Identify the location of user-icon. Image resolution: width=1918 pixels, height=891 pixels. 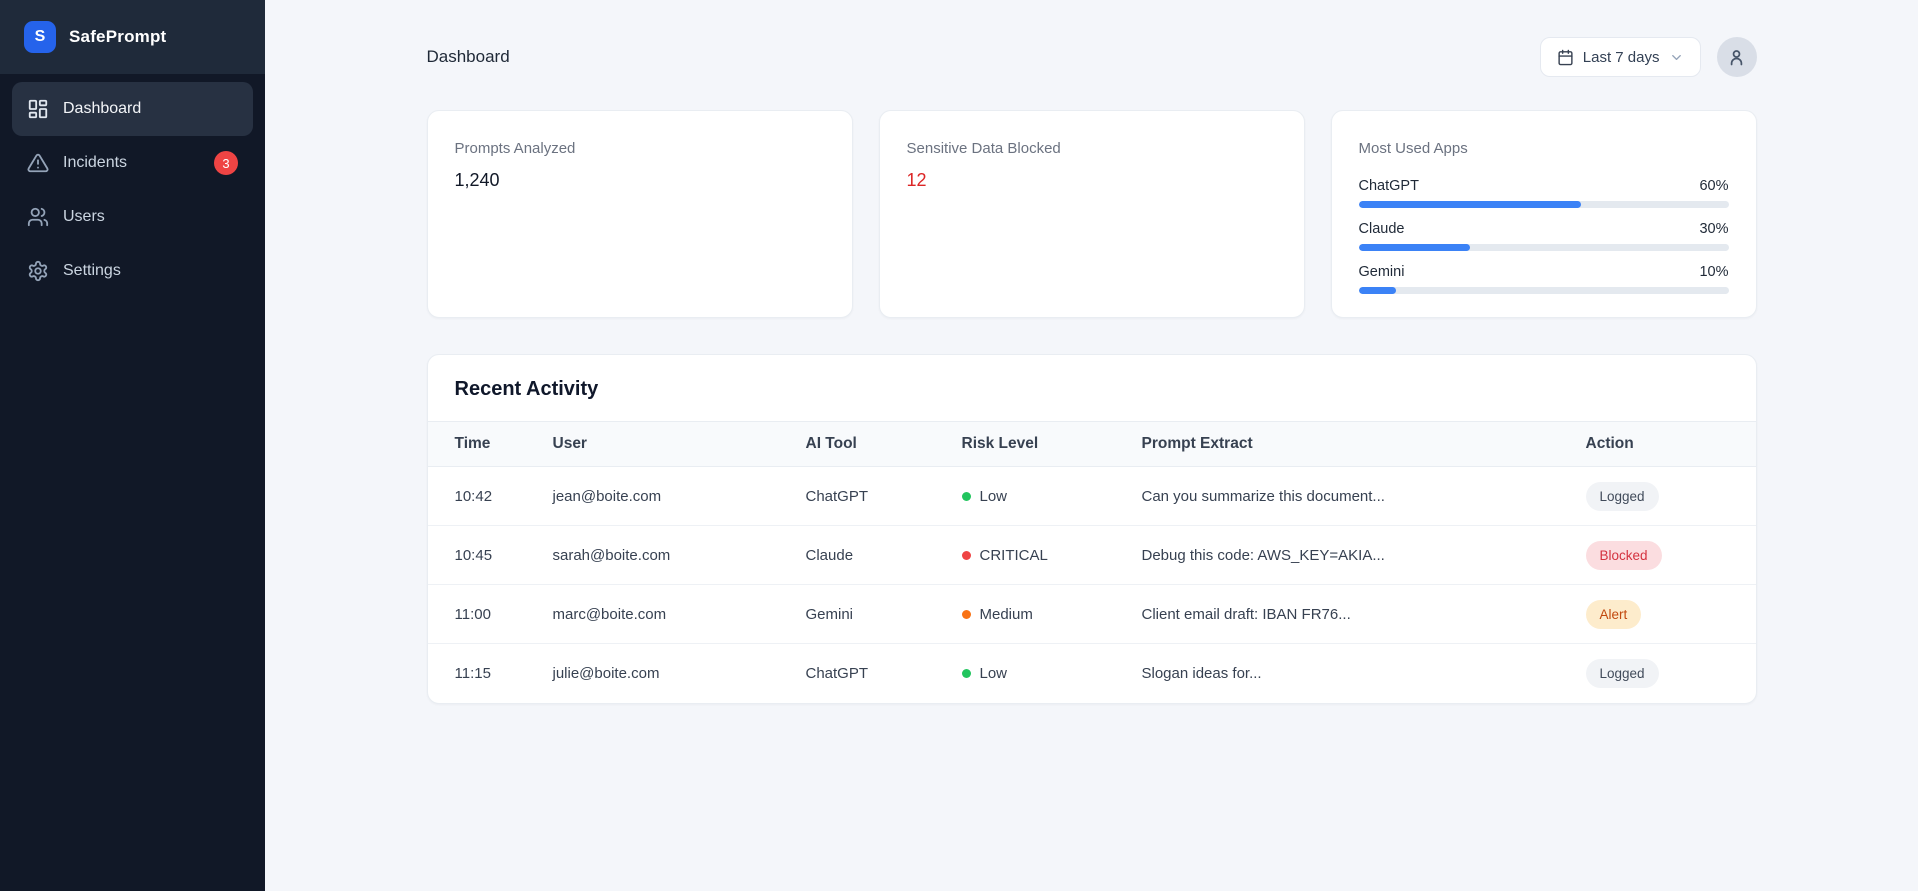
(1736, 57).